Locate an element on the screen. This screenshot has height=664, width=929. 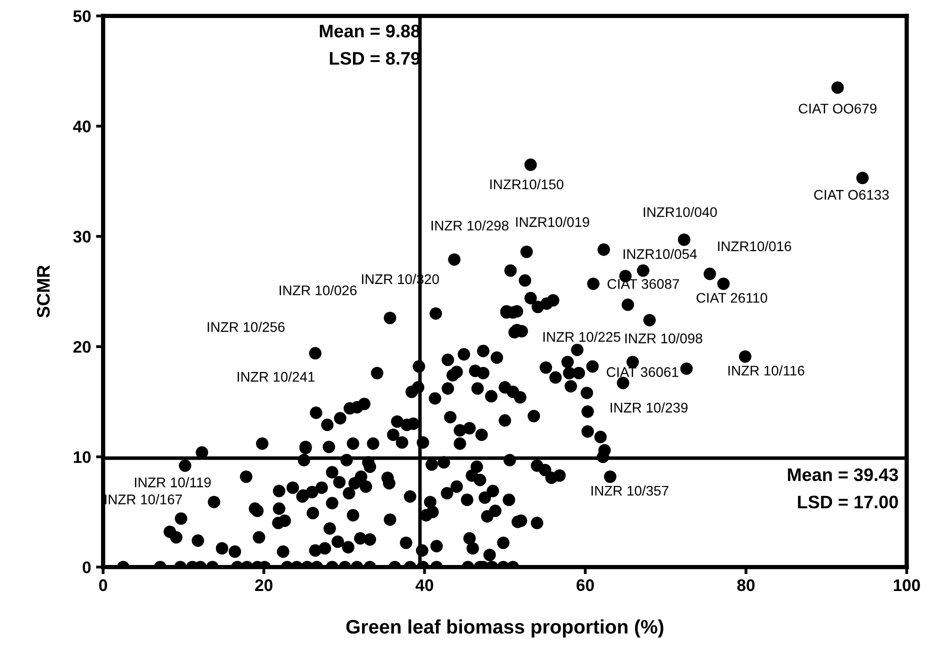
x-tick-label: 0 is located at coordinates (103, 585).